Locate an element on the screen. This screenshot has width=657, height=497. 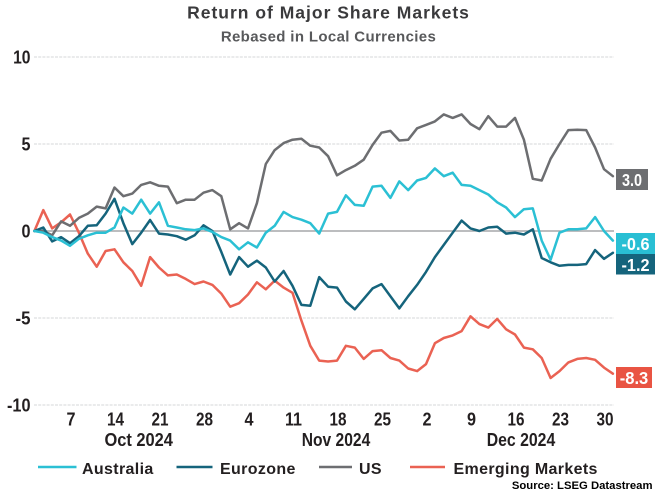
svg-text: 16 is located at coordinates (516, 419).